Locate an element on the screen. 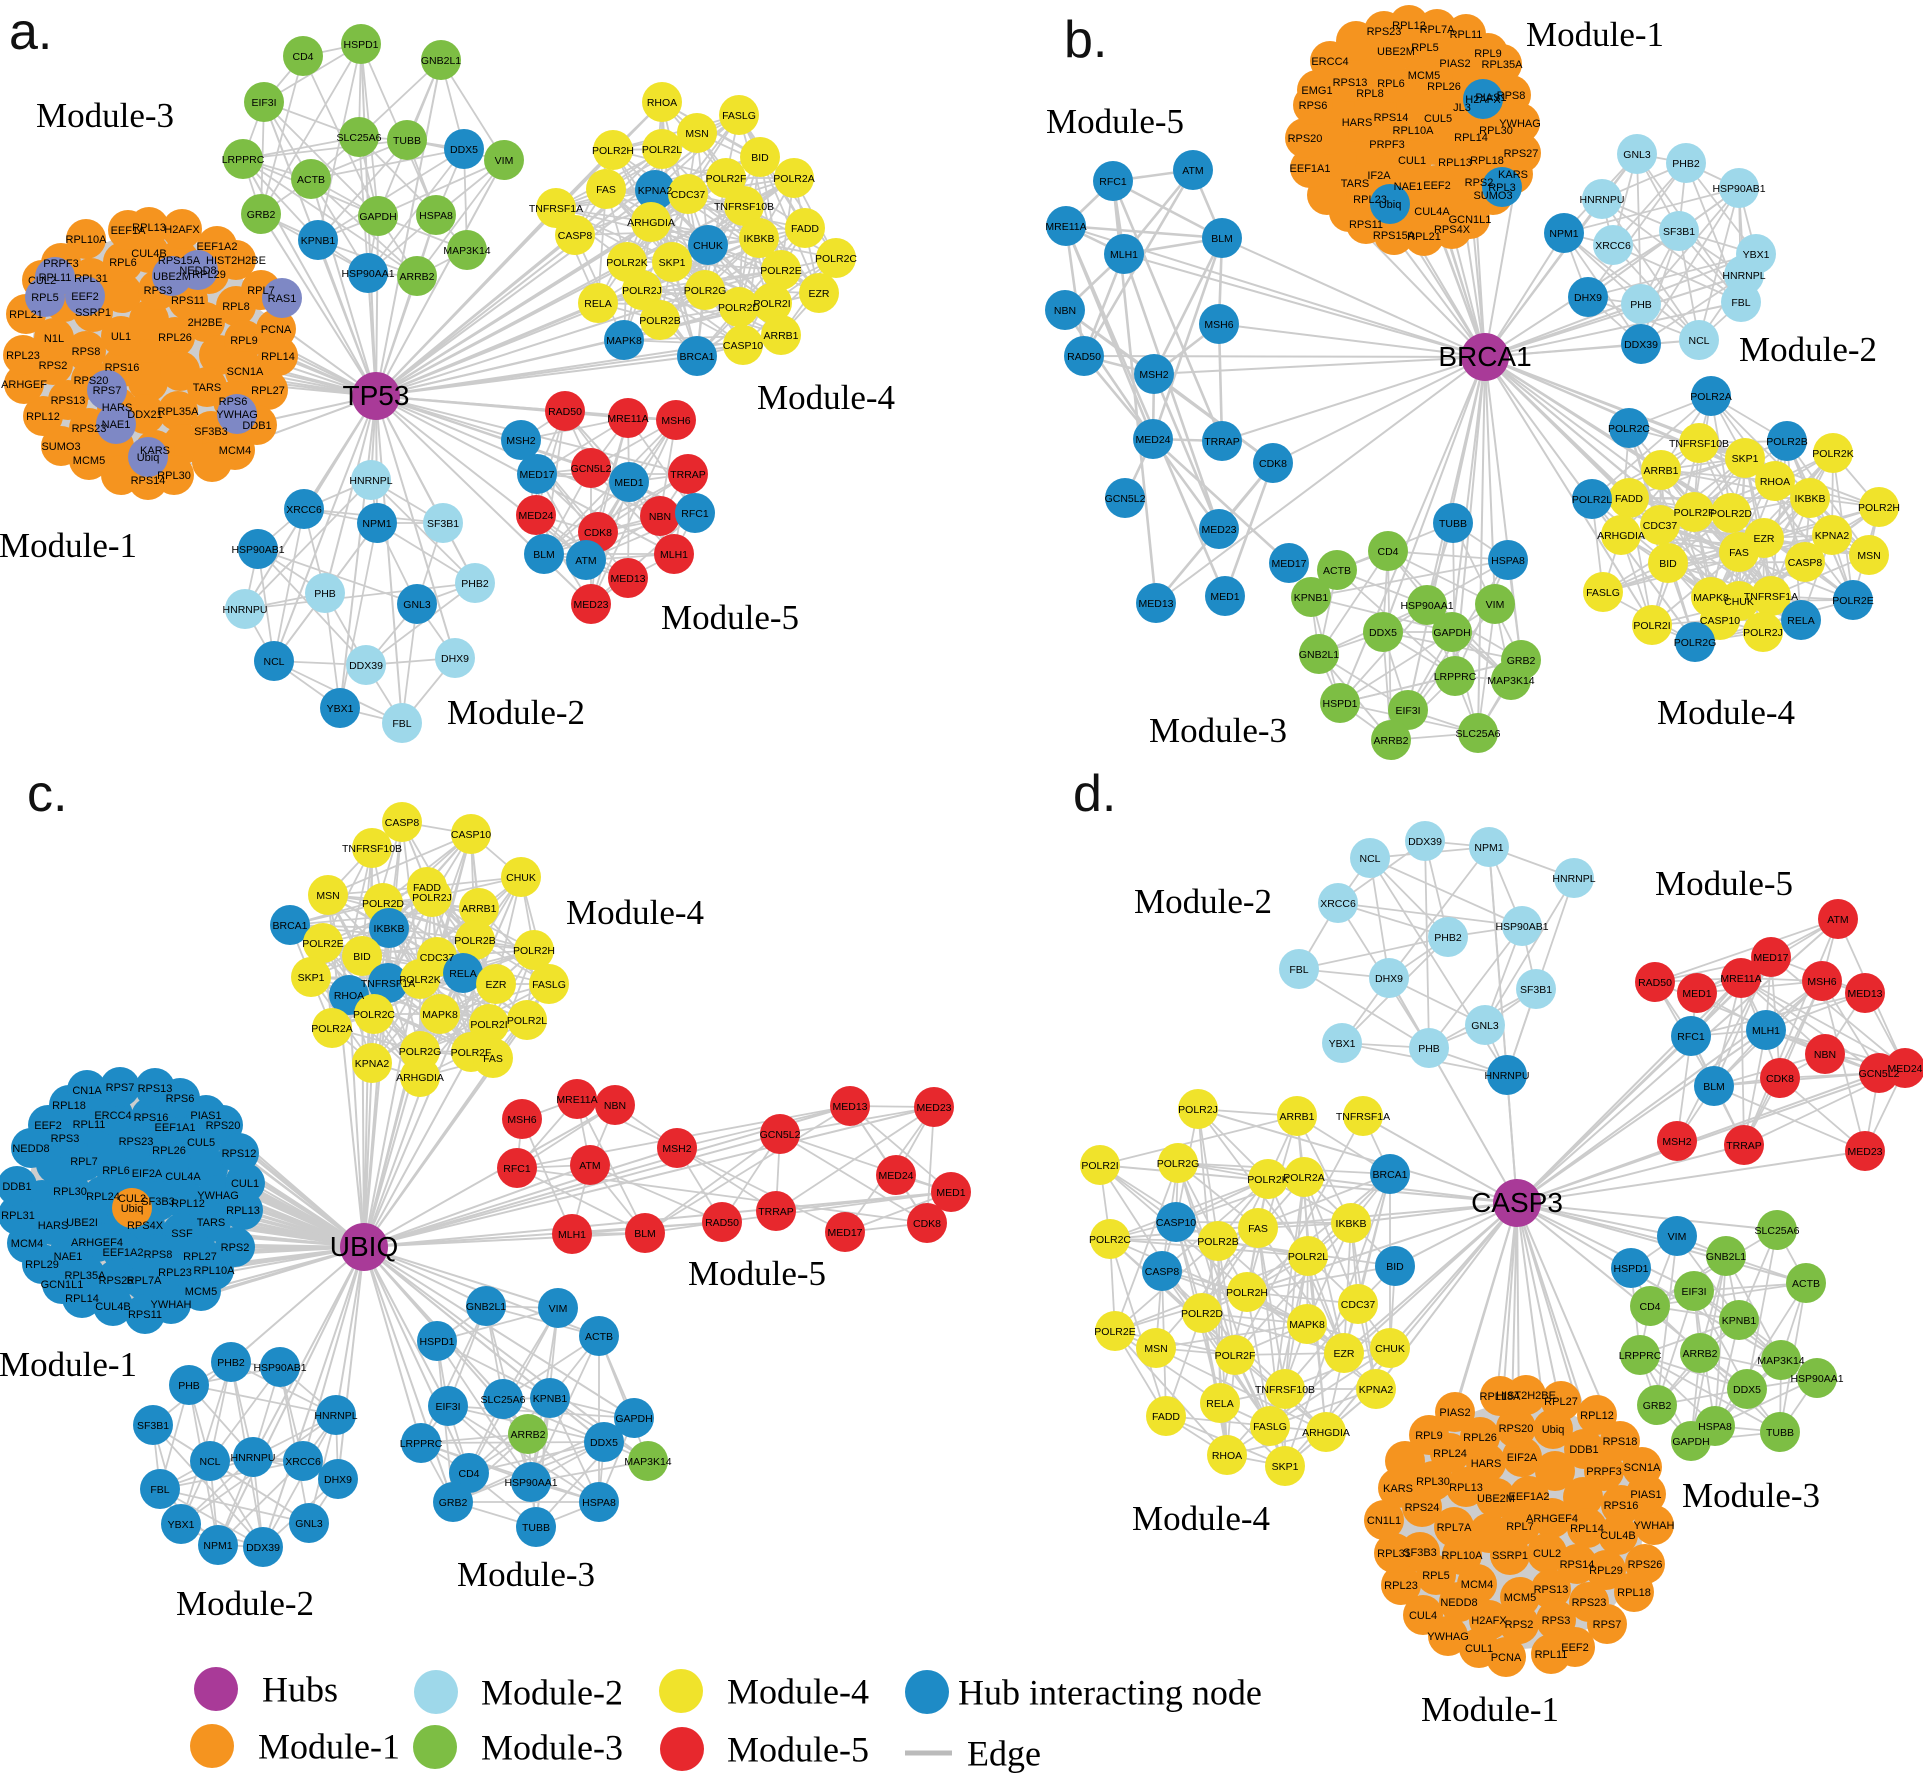 This screenshot has width=1923, height=1780. svg-text: RPS2 is located at coordinates (235, 1248).